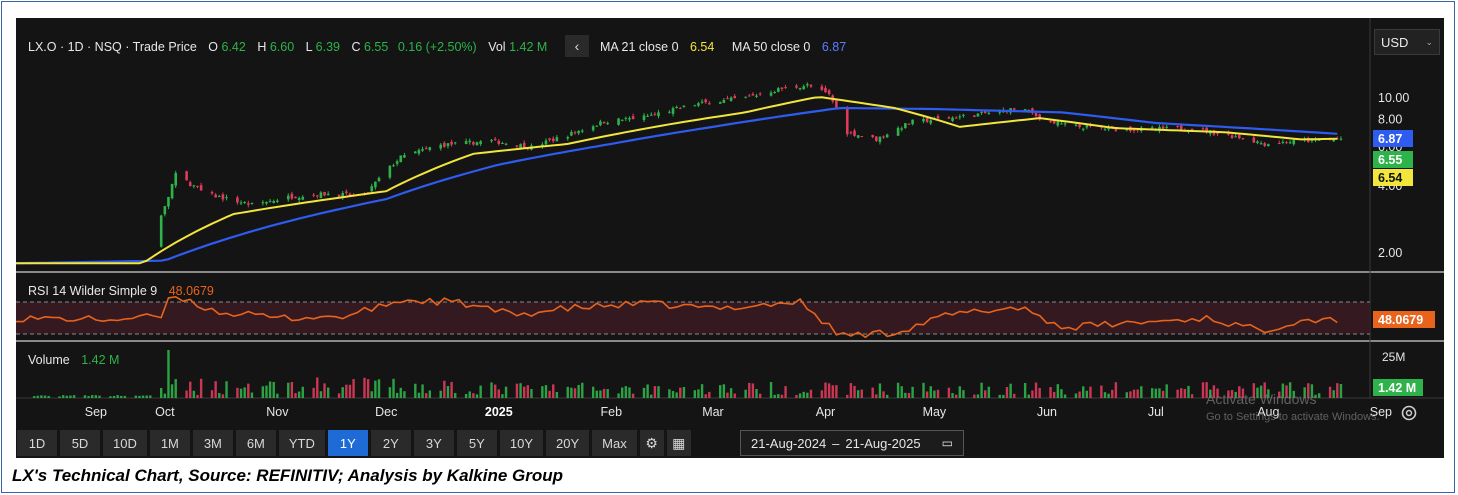  I want to click on time-axis-tick: May, so click(935, 412).